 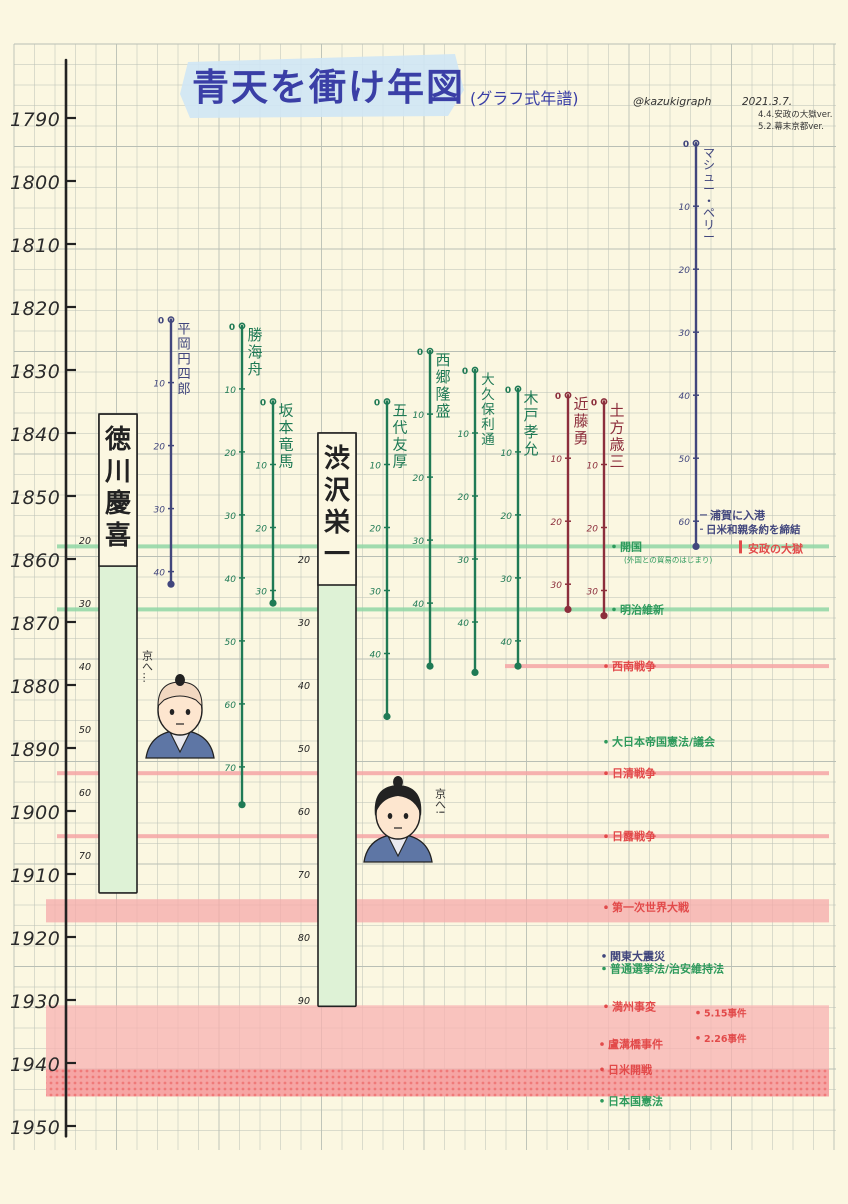 I want to click on figure-name-char: 近, so click(x=580, y=404).